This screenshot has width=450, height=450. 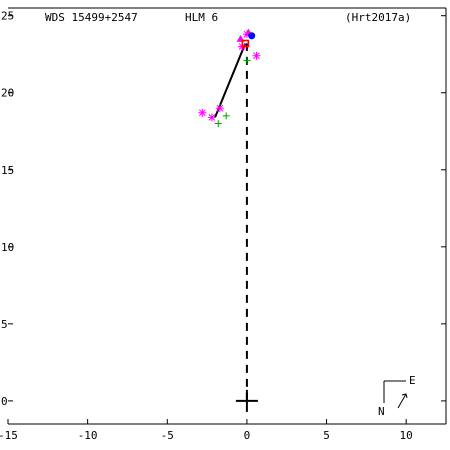 I want to click on y-tick-label: 15, so click(x=7, y=170).